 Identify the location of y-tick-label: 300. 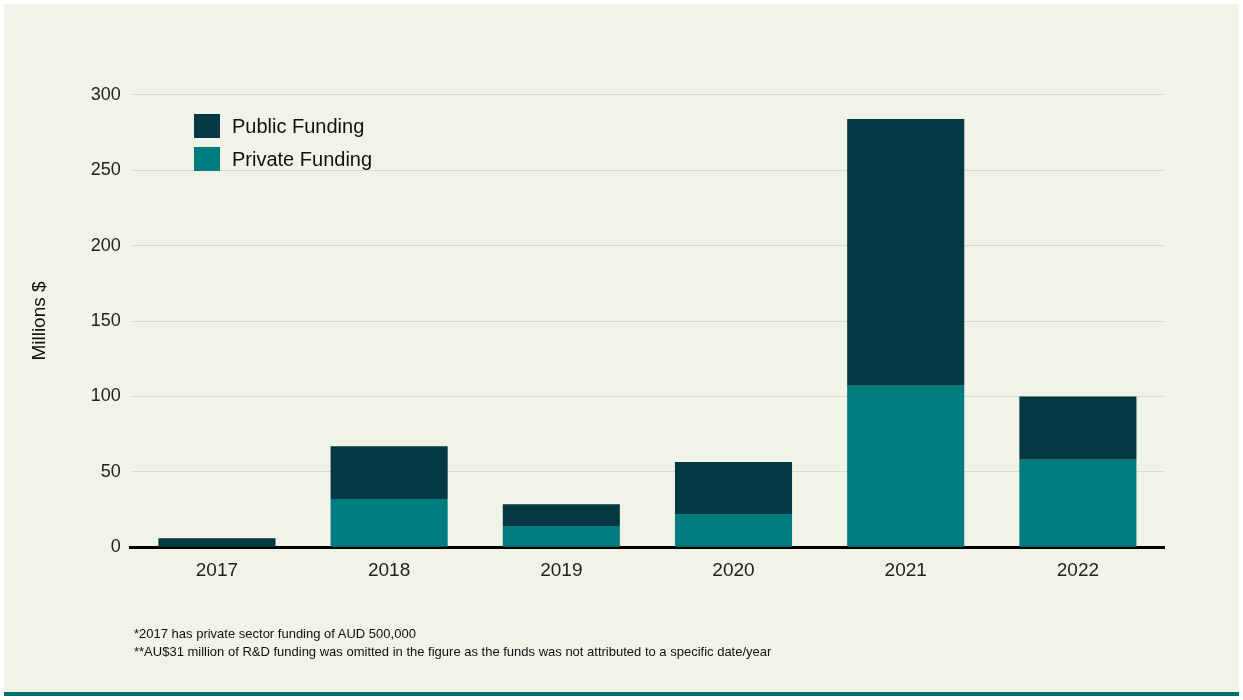
(105, 93).